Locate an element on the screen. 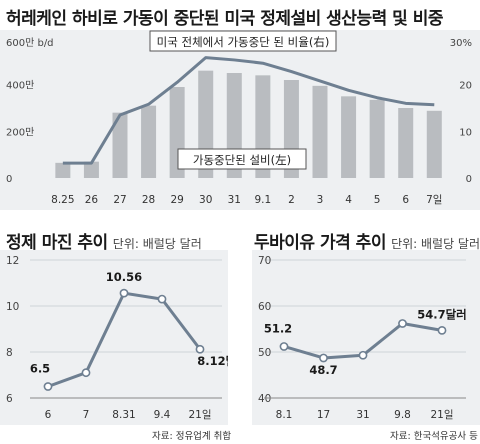 The width and height of the screenshot is (480, 444). data-label: 10.56 is located at coordinates (124, 277).